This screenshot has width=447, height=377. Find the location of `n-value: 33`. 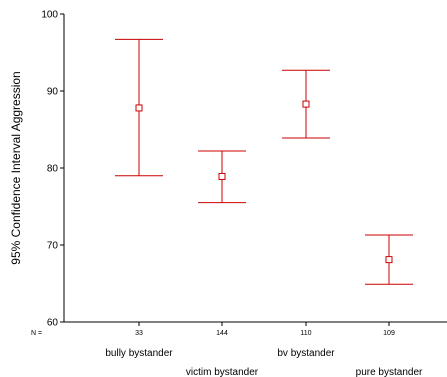

n-value: 33 is located at coordinates (139, 333).